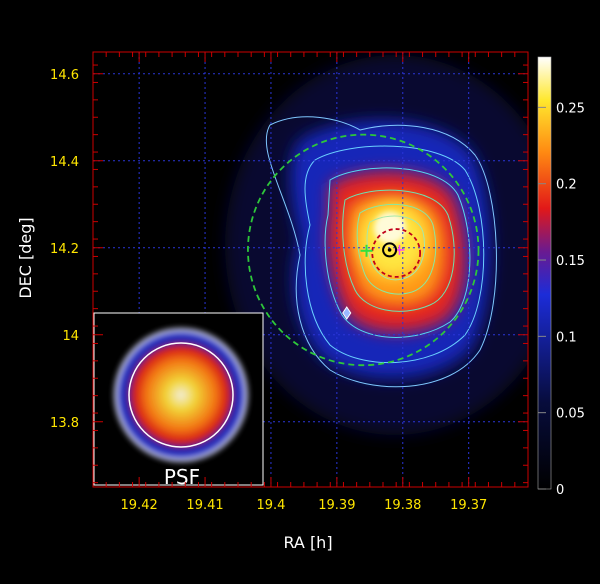 The height and width of the screenshot is (584, 600). I want to click on circled-dot-marker, so click(390, 250).